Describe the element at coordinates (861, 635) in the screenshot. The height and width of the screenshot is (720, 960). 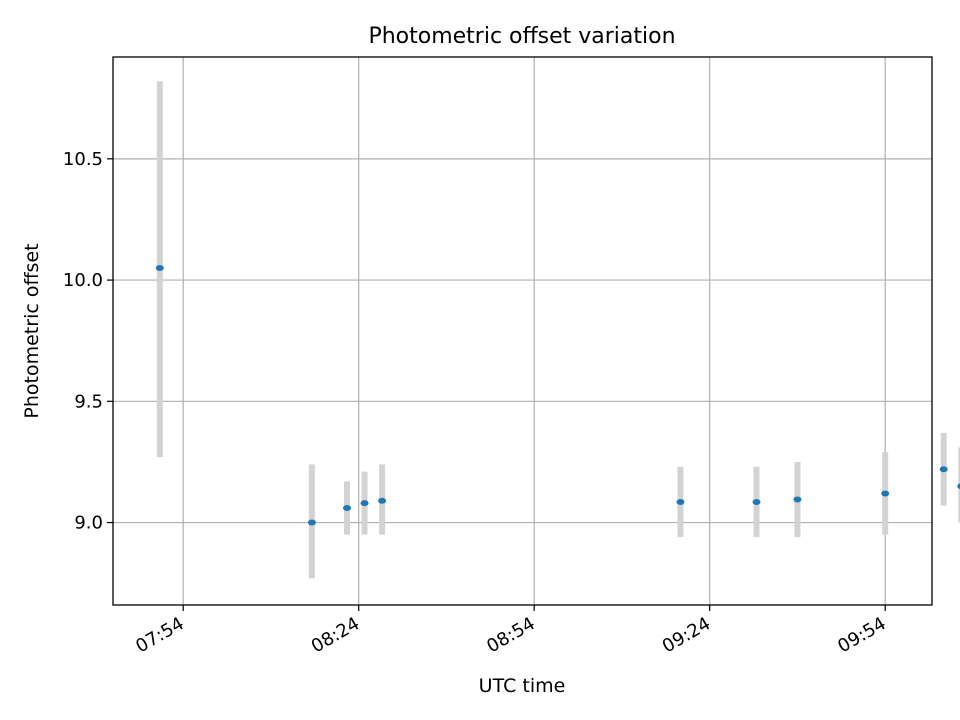
I see `x-tick-label: 09:54` at that location.